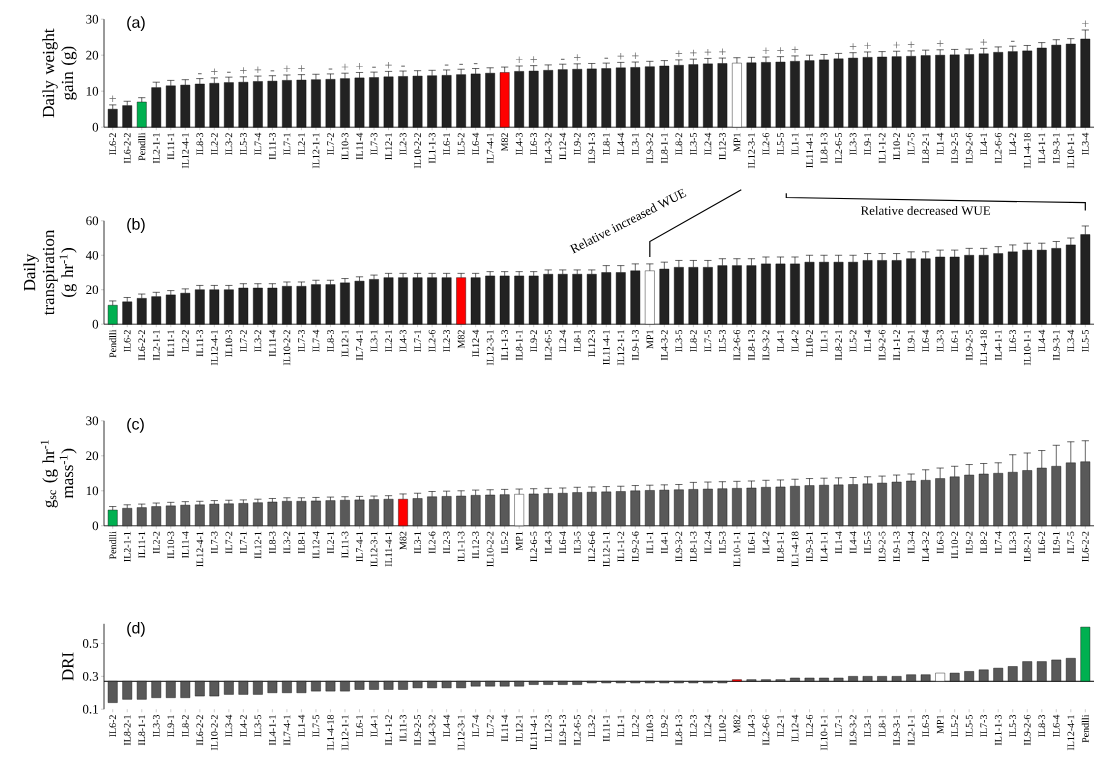 This screenshot has height=782, width=1108. What do you see at coordinates (68, 666) in the screenshot?
I see `y-axis-title: DRI` at bounding box center [68, 666].